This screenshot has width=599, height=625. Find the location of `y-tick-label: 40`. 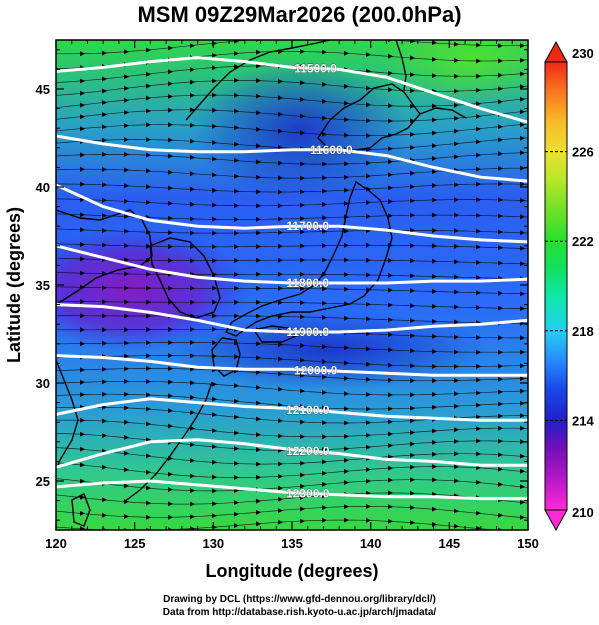

y-tick-label: 40 is located at coordinates (43, 187).